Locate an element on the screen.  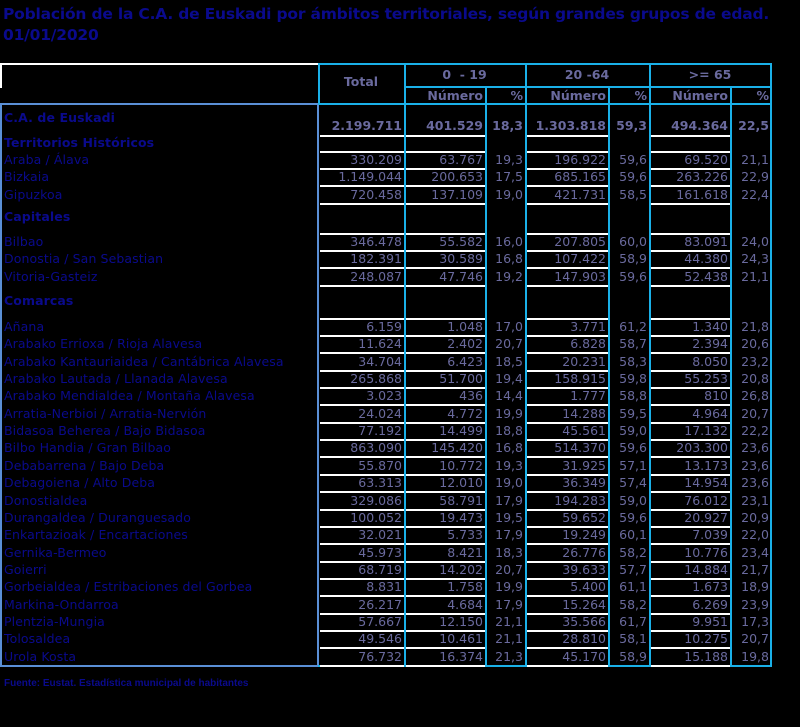
cell-total: 329.086 is located at coordinates (376, 500).